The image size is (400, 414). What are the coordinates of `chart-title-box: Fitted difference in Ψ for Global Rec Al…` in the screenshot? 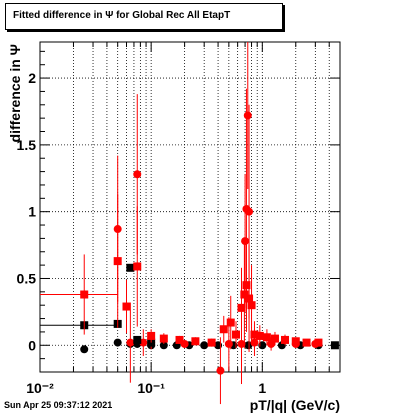 It's located at (144, 16).